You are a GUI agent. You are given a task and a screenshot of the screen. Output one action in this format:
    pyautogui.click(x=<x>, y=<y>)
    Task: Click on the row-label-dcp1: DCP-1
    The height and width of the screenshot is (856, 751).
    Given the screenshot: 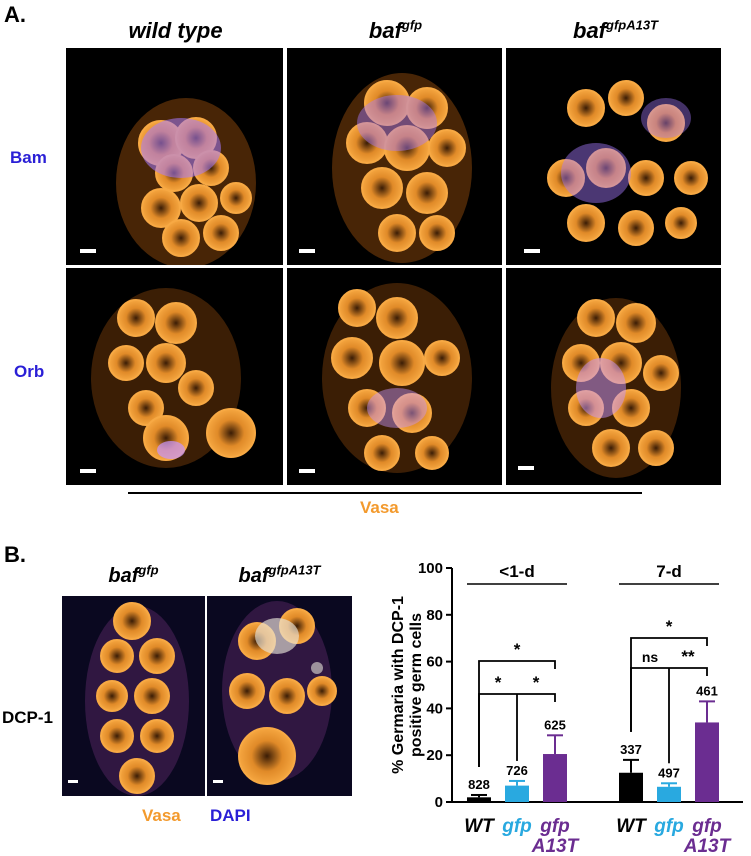 What is the action you would take?
    pyautogui.click(x=28, y=717)
    